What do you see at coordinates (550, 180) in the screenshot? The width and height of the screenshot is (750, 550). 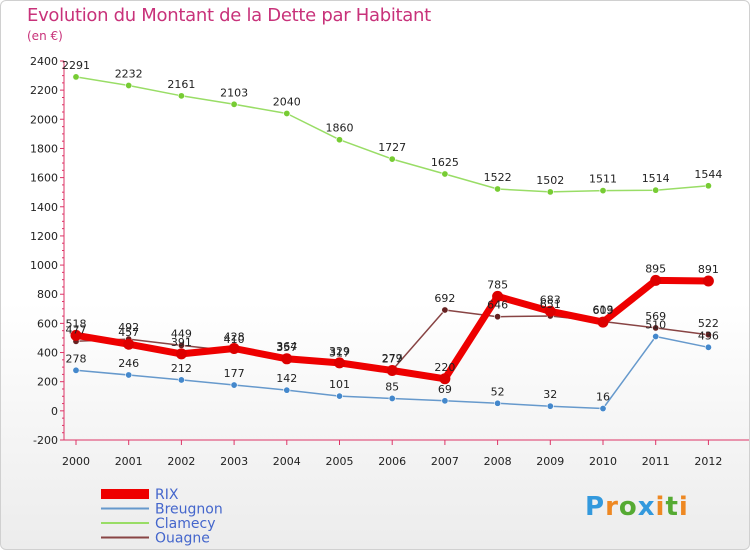 I see `data-label: 1502` at bounding box center [550, 180].